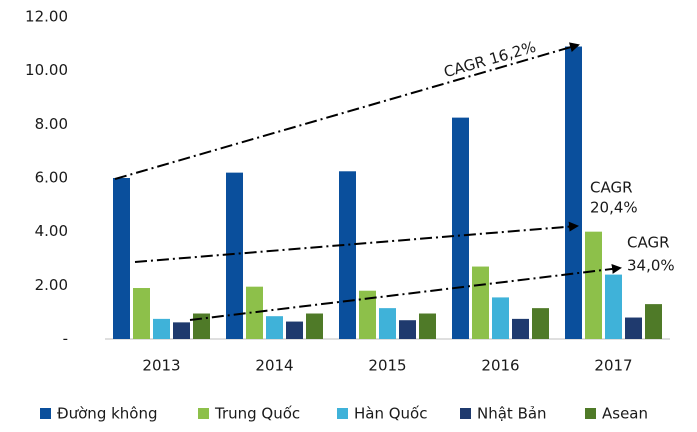 The image size is (697, 432). I want to click on legend-label: Asean, so click(625, 414).